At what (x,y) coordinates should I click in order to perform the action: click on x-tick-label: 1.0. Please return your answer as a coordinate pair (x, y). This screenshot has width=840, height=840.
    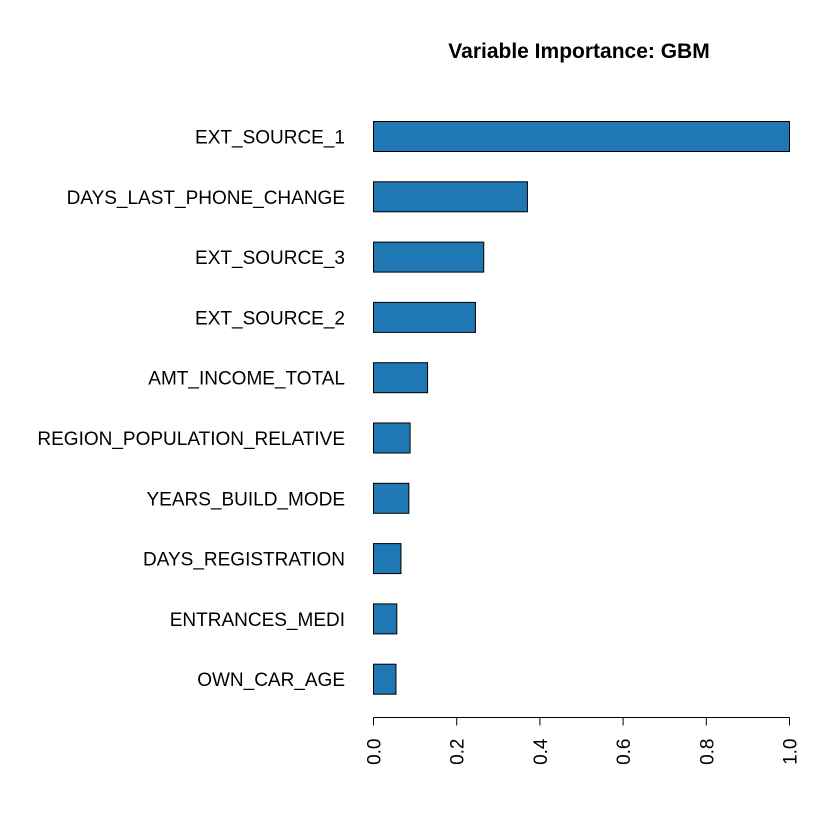
    Looking at the image, I should click on (791, 752).